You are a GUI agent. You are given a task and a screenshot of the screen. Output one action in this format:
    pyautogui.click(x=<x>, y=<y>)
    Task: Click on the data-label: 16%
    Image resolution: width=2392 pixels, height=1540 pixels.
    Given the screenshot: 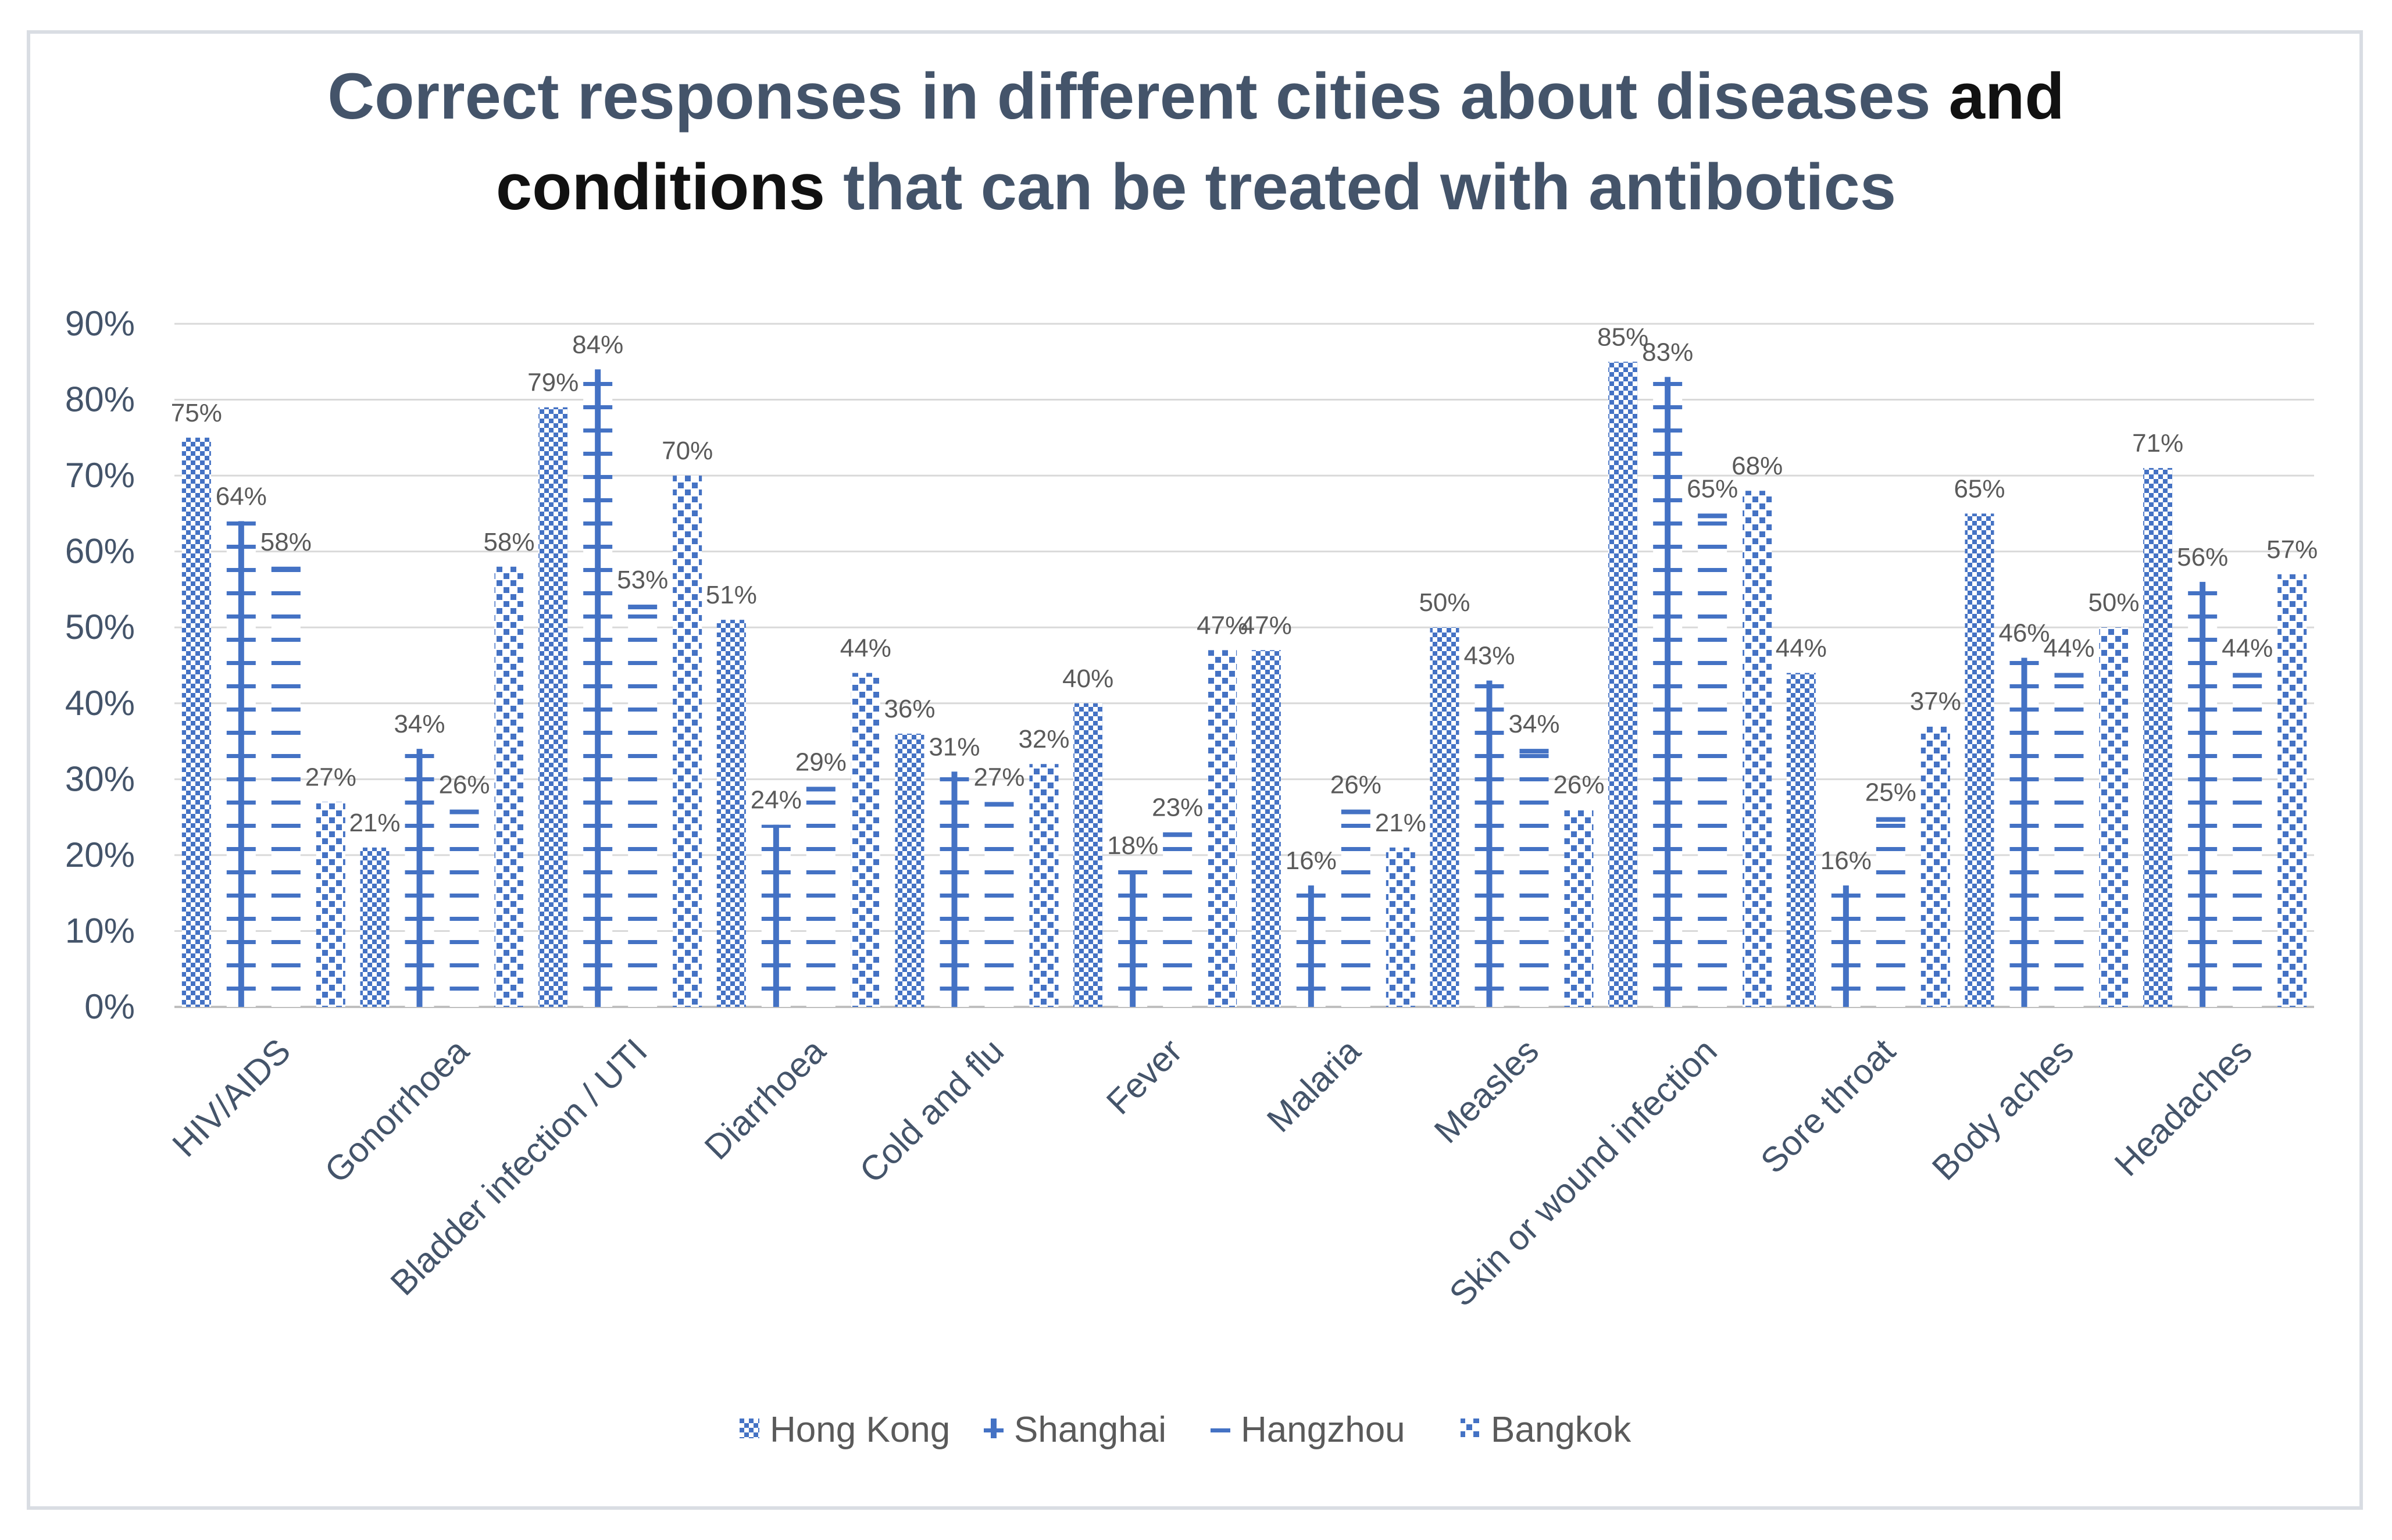 What is the action you would take?
    pyautogui.click(x=1846, y=860)
    